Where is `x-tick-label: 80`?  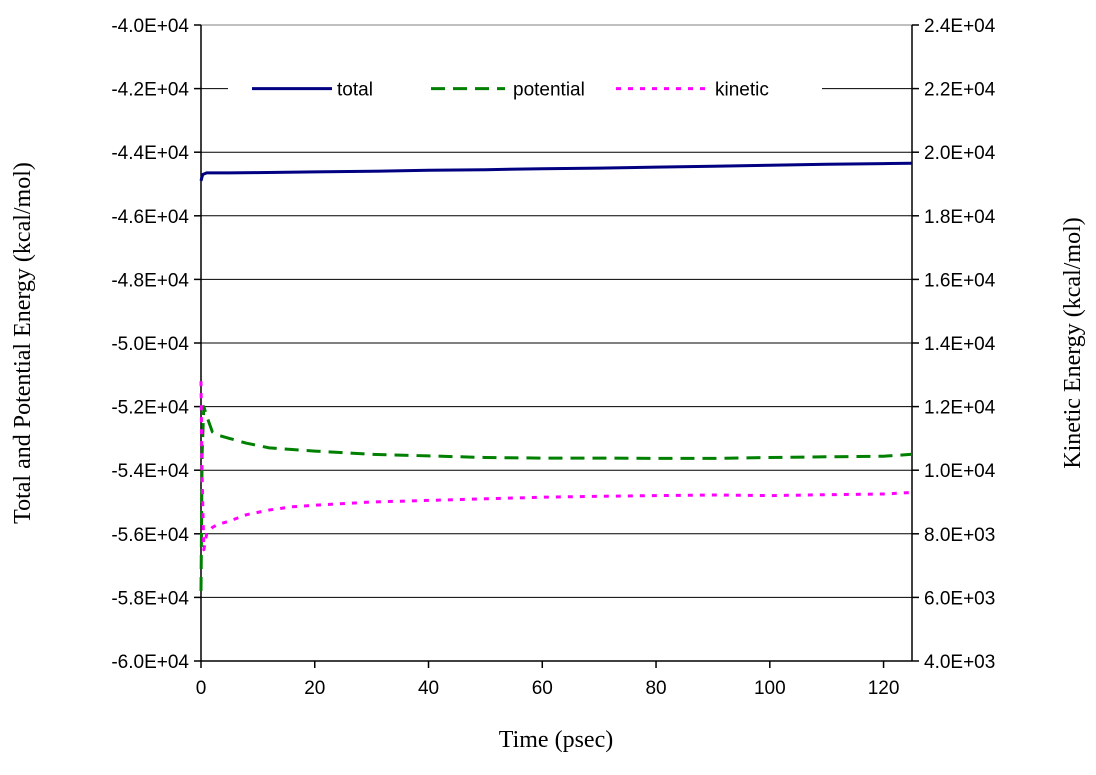 x-tick-label: 80 is located at coordinates (655, 688).